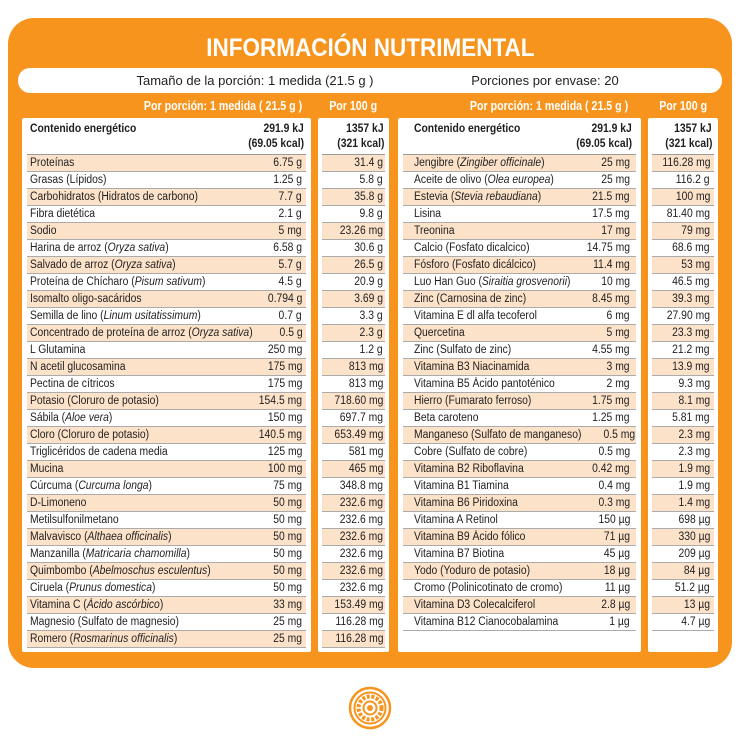  What do you see at coordinates (287, 486) in the screenshot?
I see `per-serving-value: 75 mg` at bounding box center [287, 486].